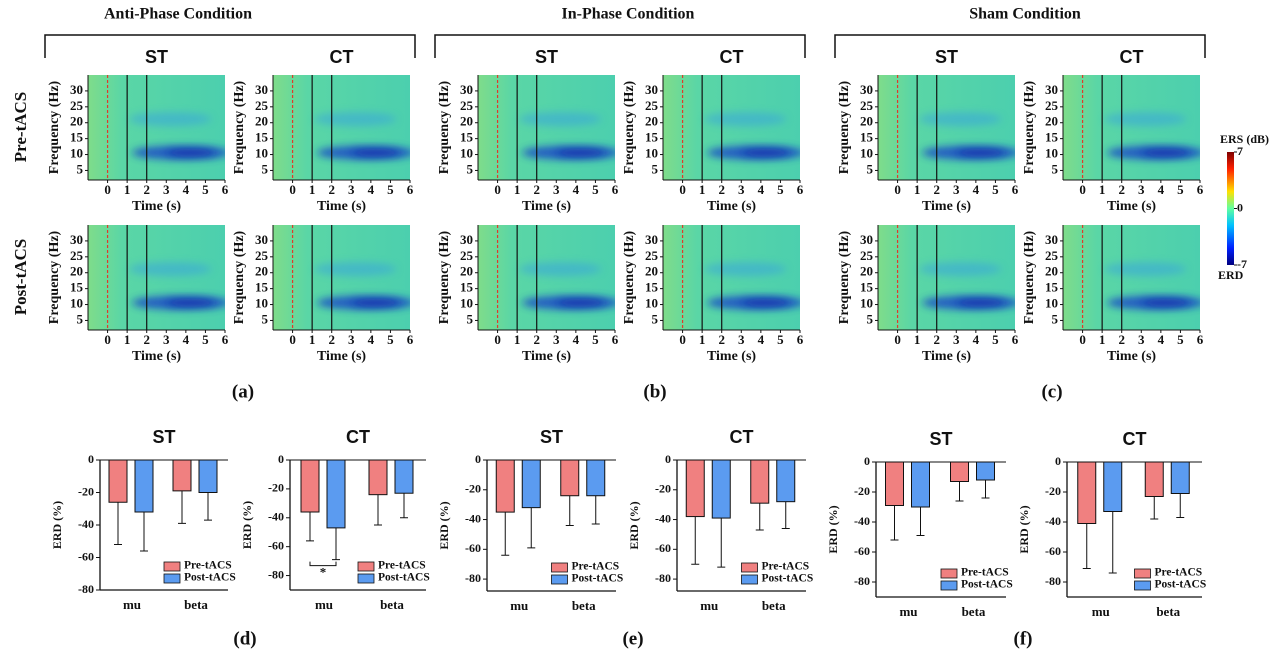  What do you see at coordinates (546, 127) in the screenshot?
I see `spectrogram-bg` at bounding box center [546, 127].